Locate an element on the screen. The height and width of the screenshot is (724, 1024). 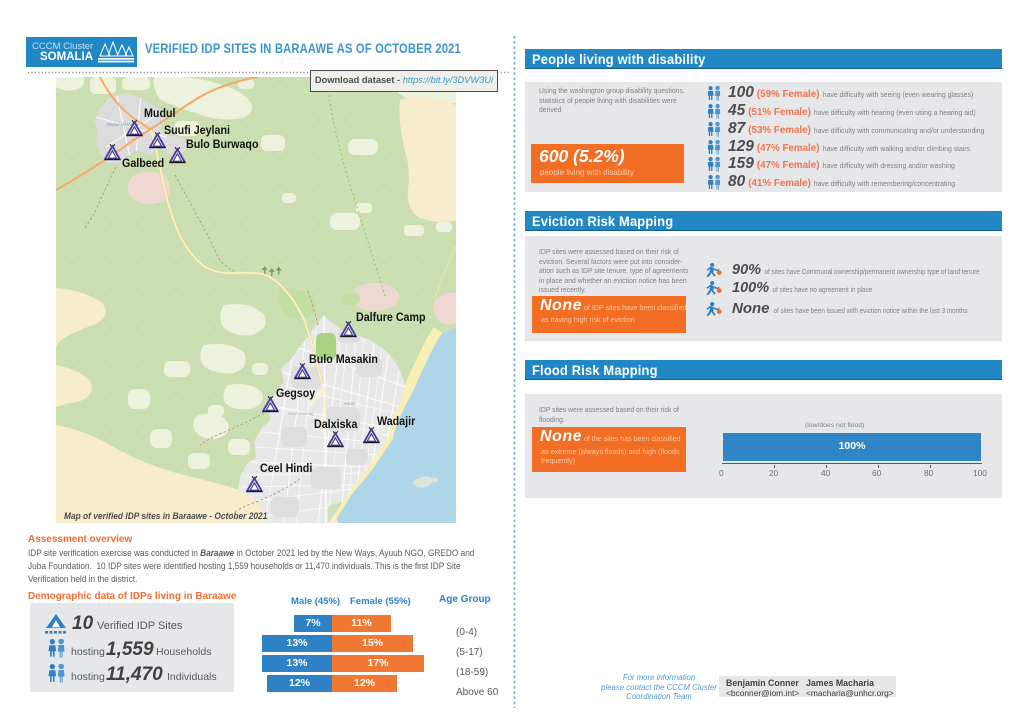
svg-text: Mudul-Baraawe is located at coordinates (123, 124).